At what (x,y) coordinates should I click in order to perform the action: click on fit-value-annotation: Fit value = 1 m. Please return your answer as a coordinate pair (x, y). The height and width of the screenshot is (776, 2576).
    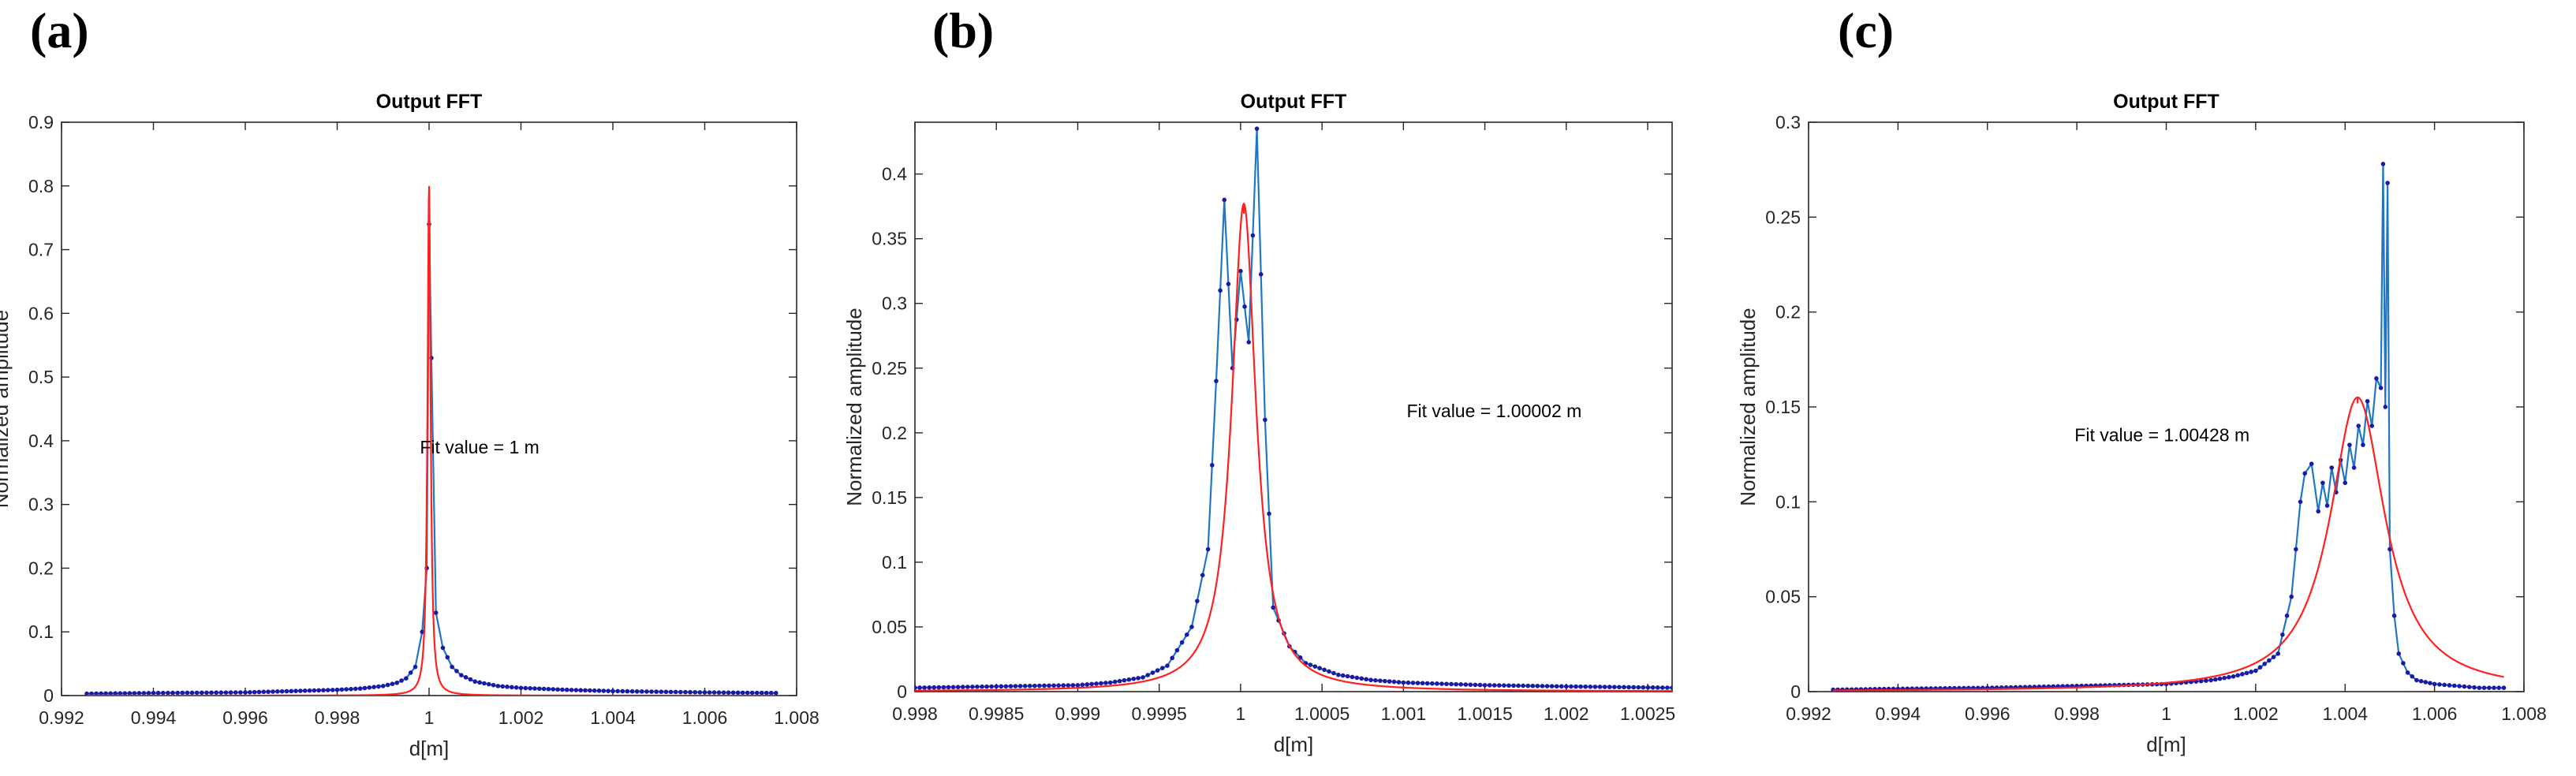
    Looking at the image, I should click on (479, 447).